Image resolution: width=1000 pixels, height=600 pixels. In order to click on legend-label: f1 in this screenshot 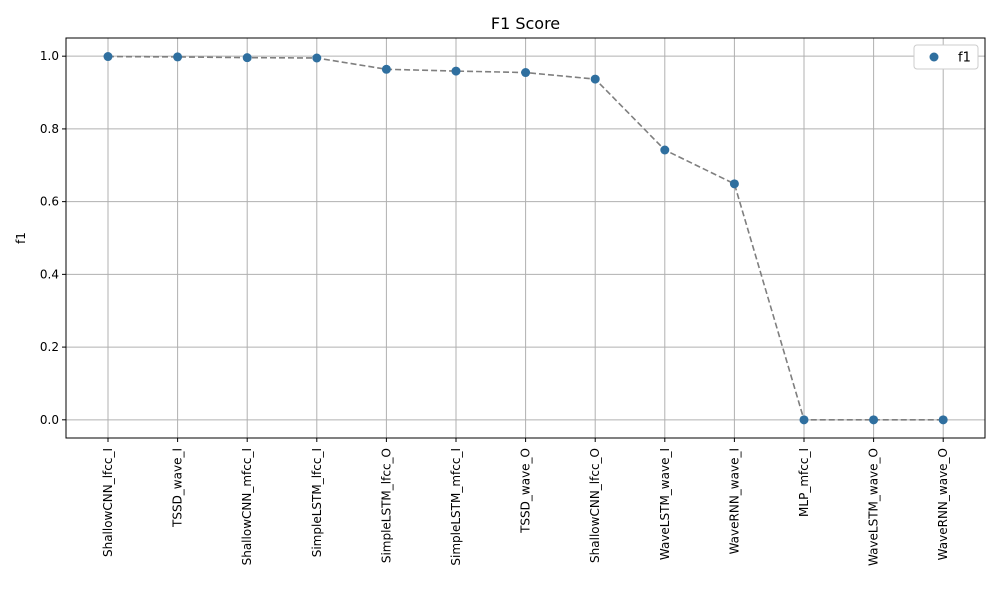, I will do `click(964, 58)`.